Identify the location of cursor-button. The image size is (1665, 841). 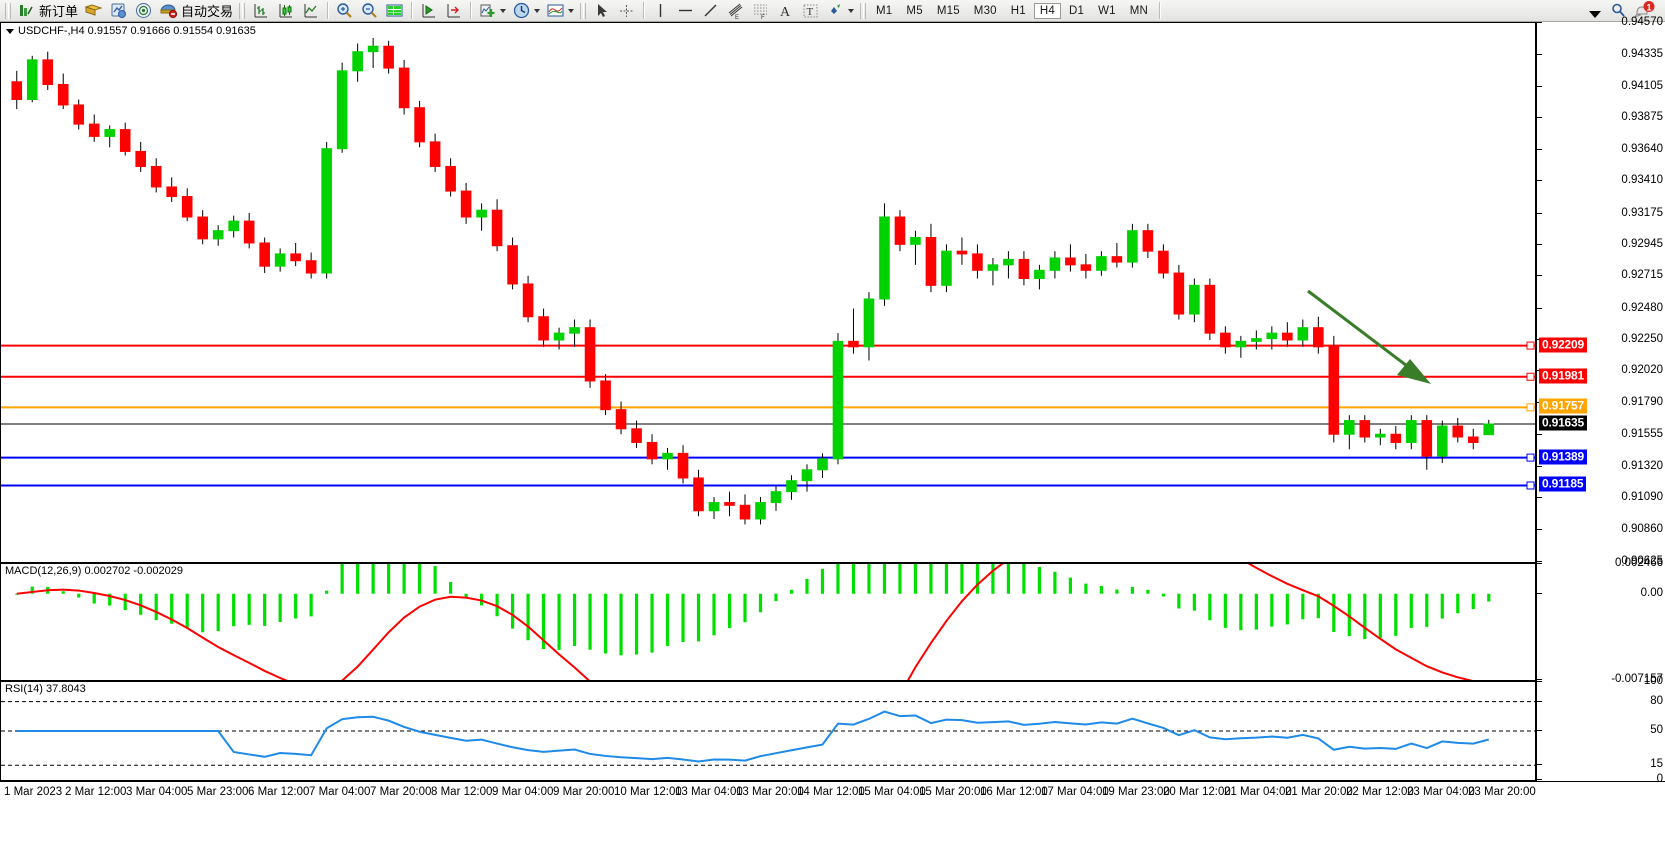
(601, 11).